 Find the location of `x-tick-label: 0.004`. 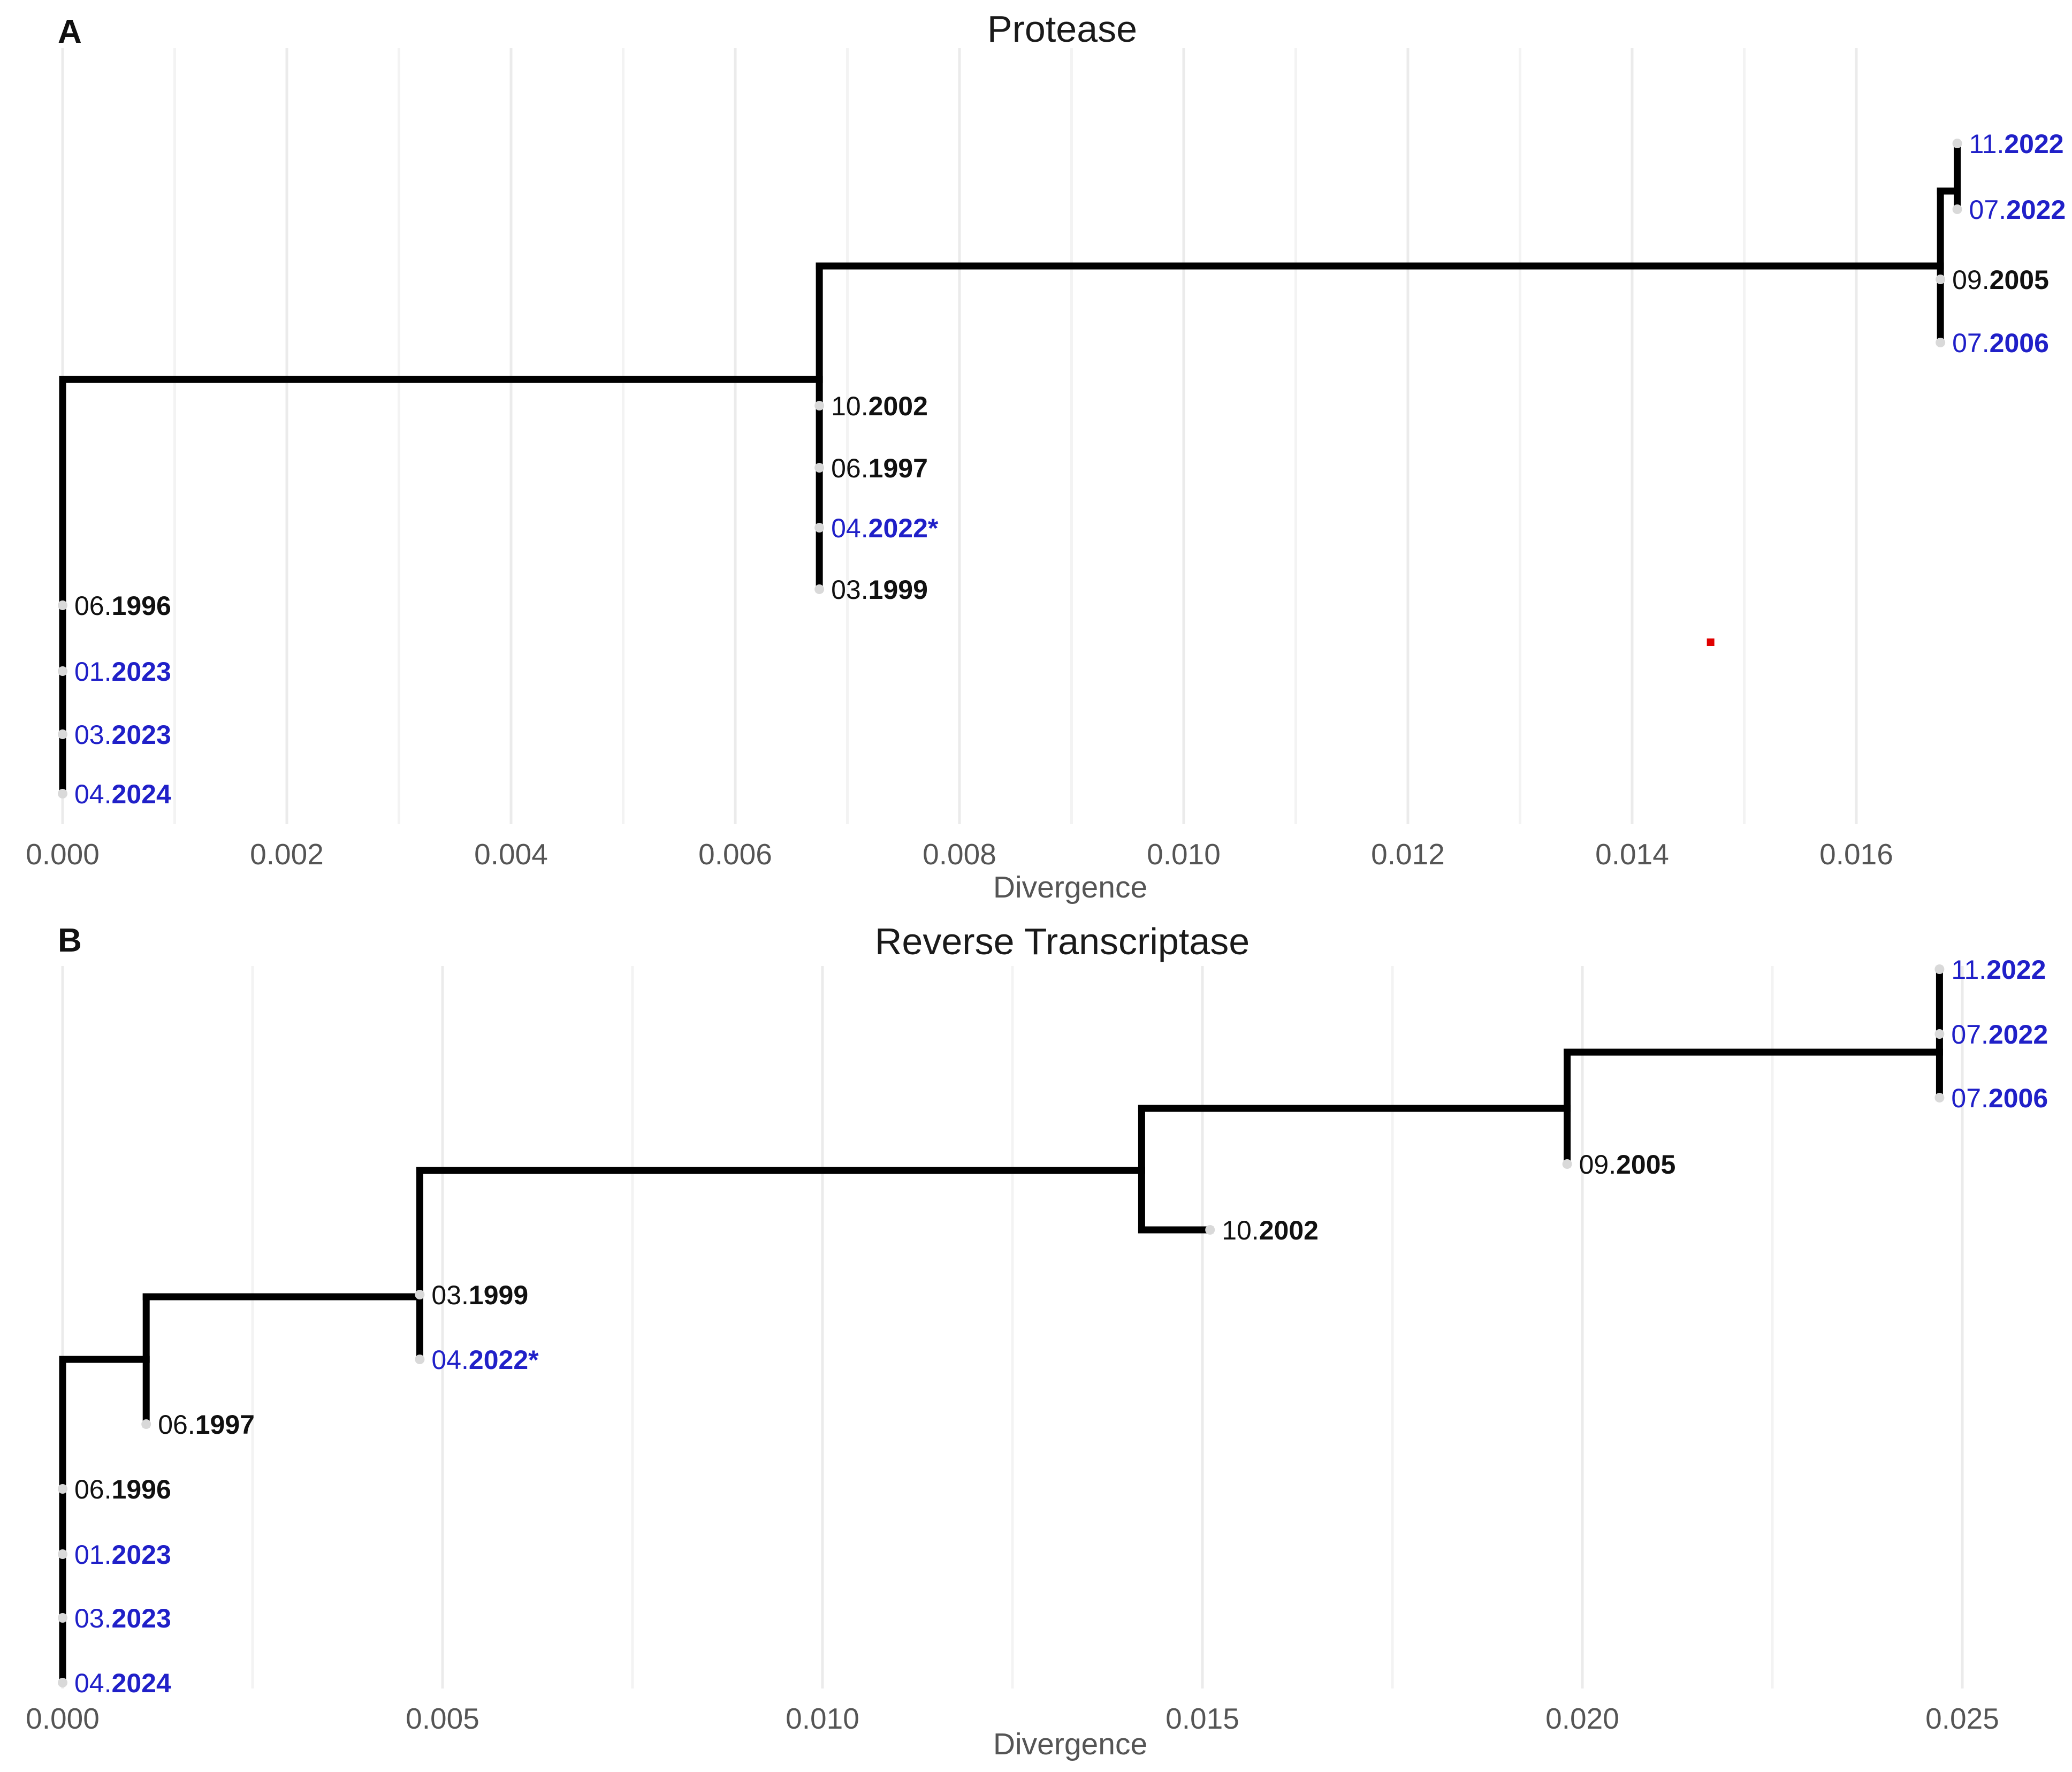

x-tick-label: 0.004 is located at coordinates (511, 854).